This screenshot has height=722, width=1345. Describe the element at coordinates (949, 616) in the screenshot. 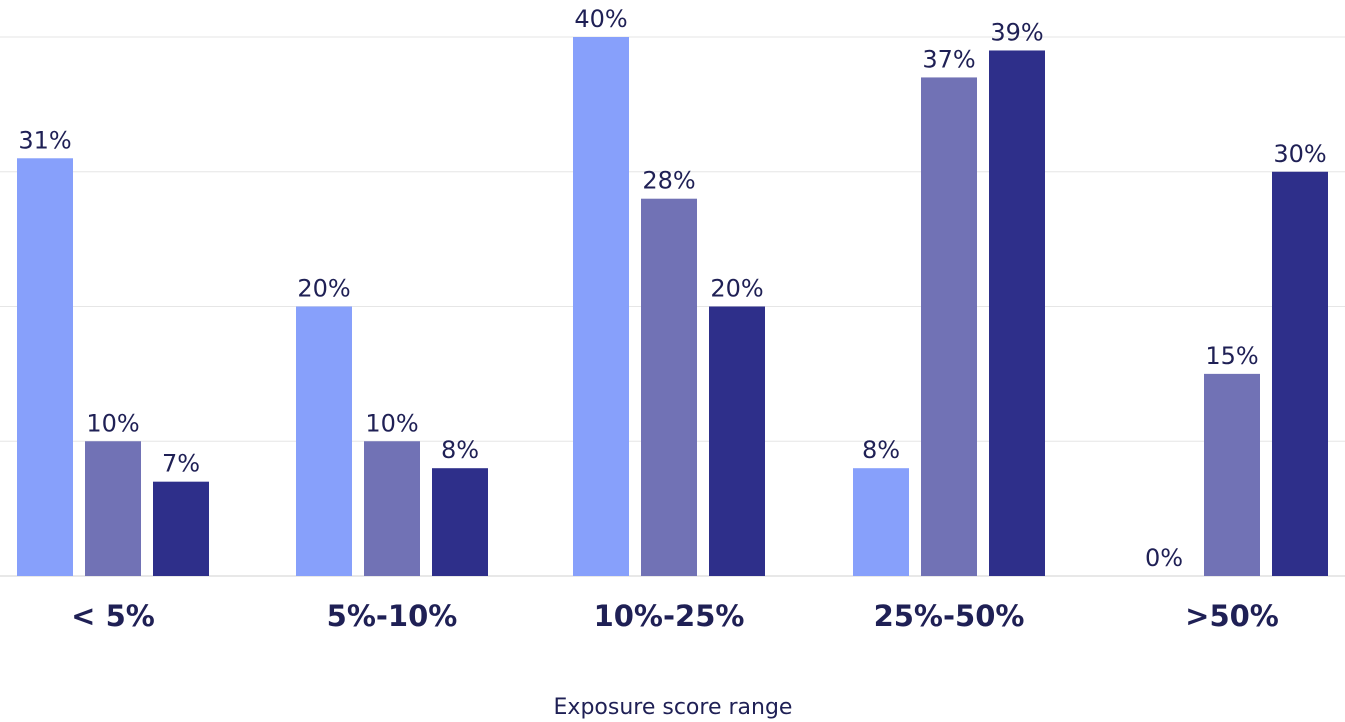

I see `x-tick-label: 25%-50%` at that location.